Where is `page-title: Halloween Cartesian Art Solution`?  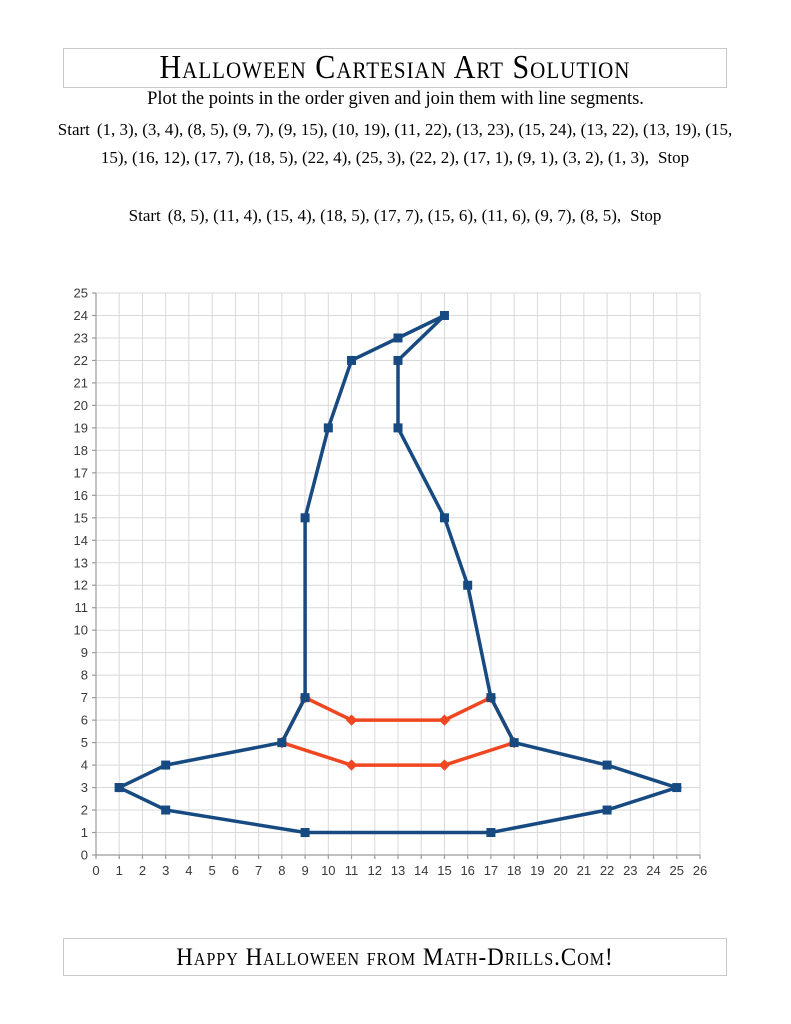
page-title: Halloween Cartesian Art Solution is located at coordinates (395, 67).